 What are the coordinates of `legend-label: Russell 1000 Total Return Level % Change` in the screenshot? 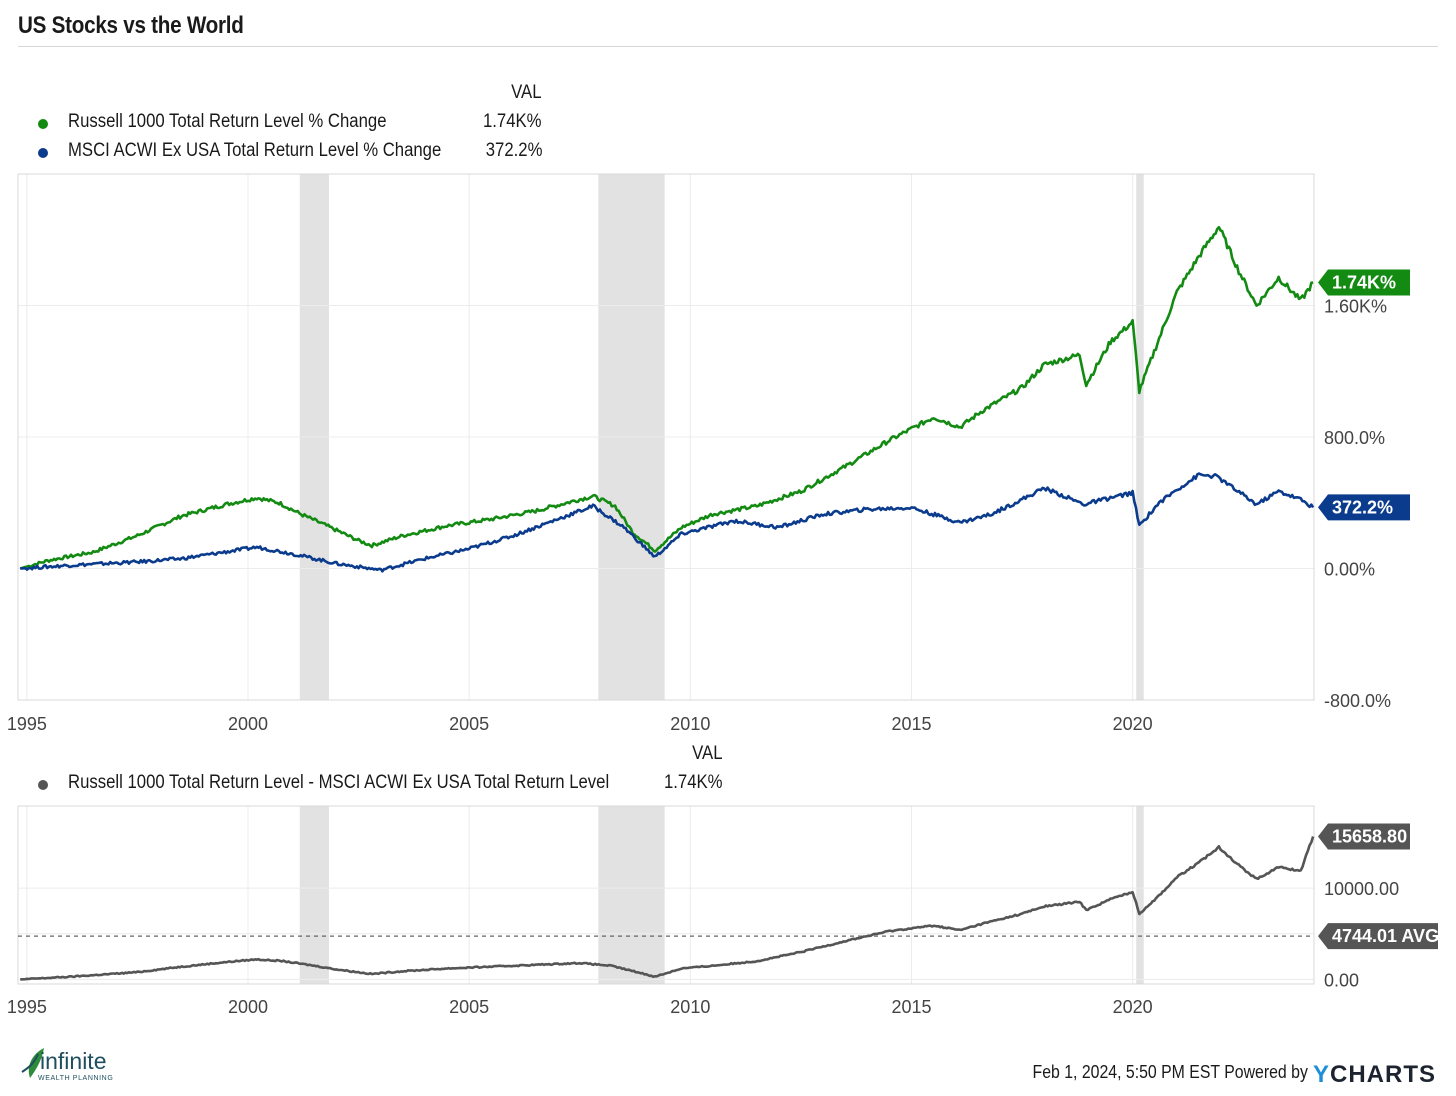 It's located at (227, 121).